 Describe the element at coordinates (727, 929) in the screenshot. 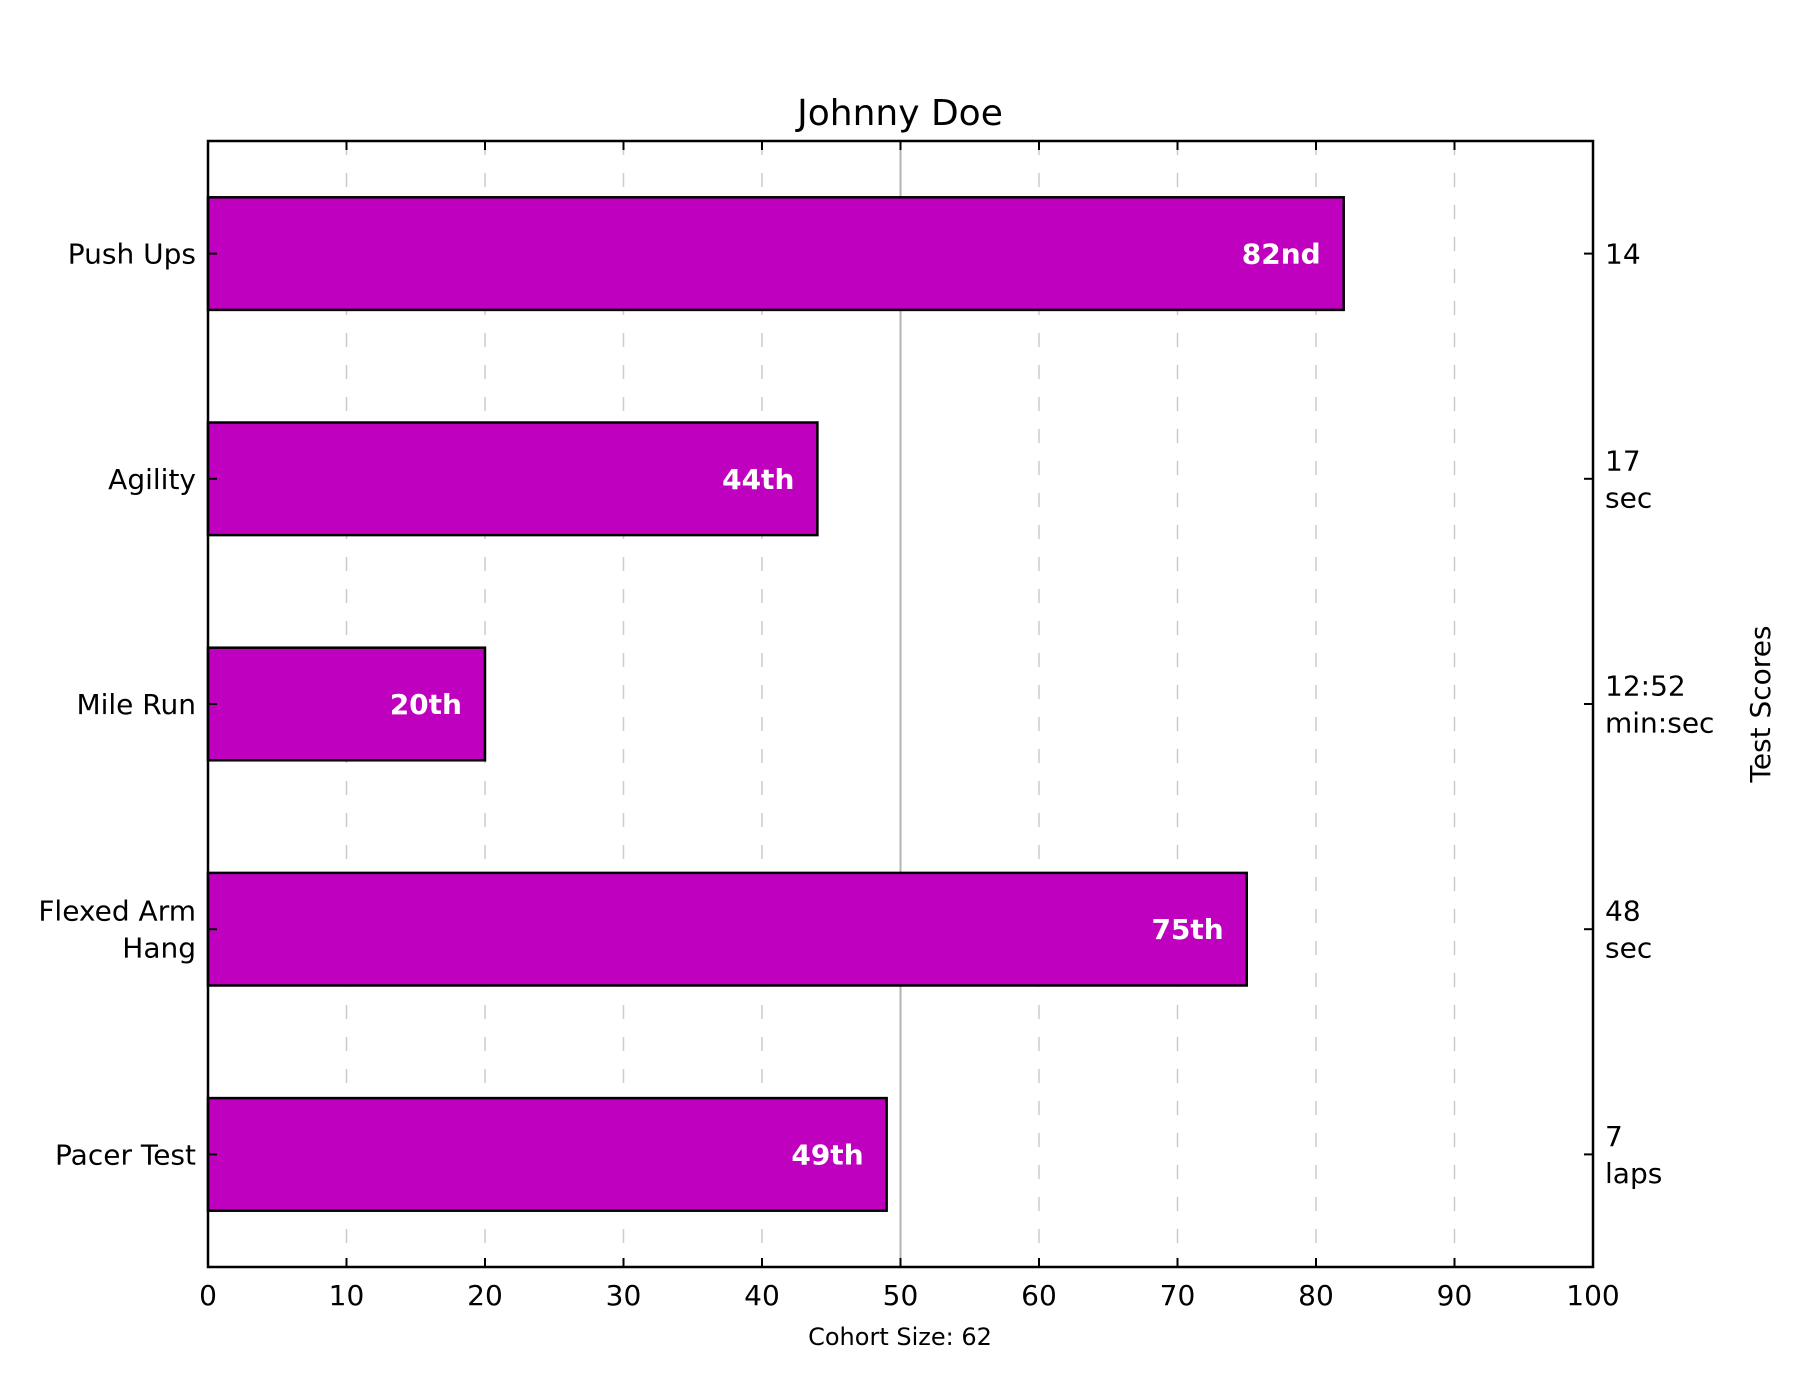

I see `bar-flexed-arm-hang` at that location.